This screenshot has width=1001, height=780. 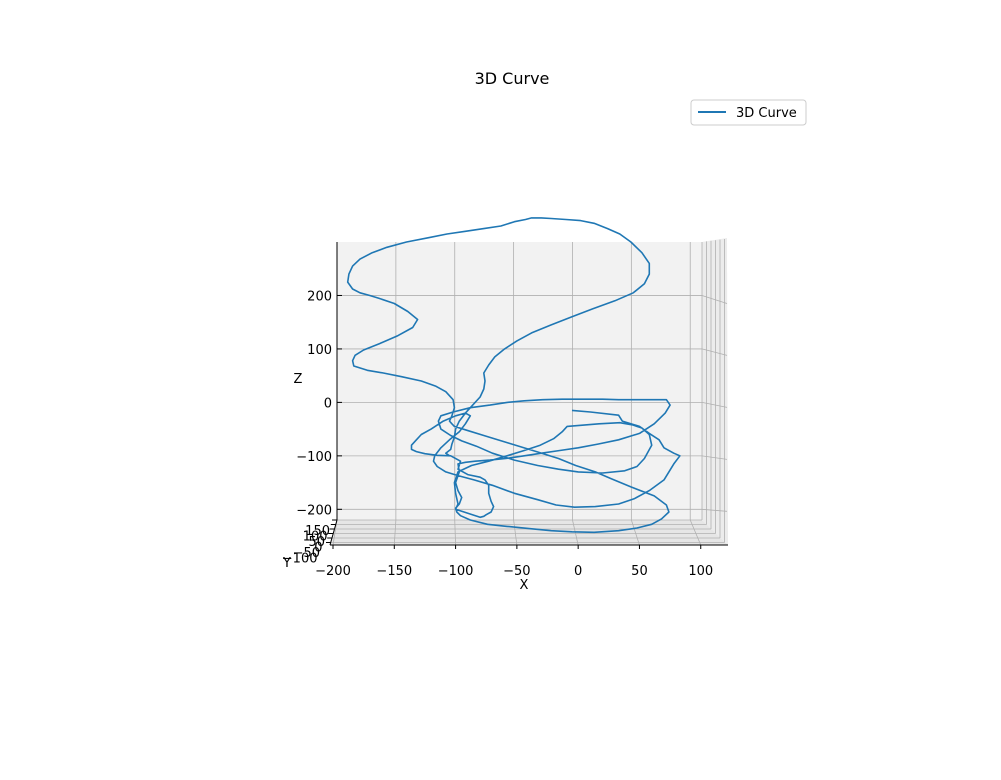 I want to click on series-layer, so click(x=513, y=375).